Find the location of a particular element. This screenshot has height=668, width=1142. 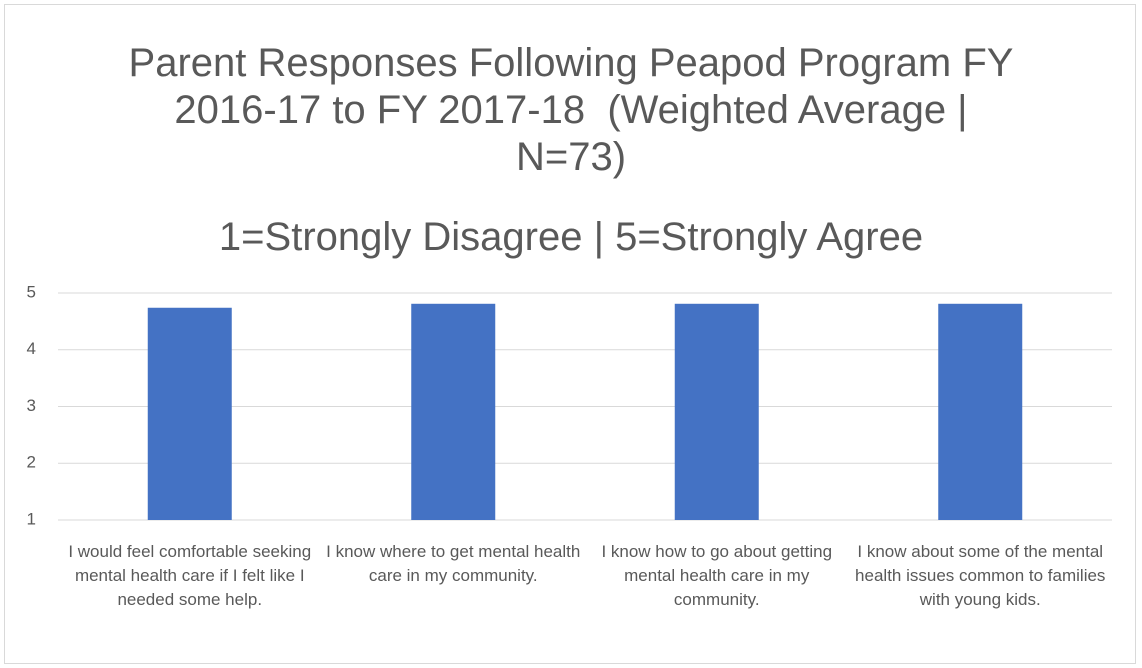

y-tick-label: 4 is located at coordinates (31, 348).